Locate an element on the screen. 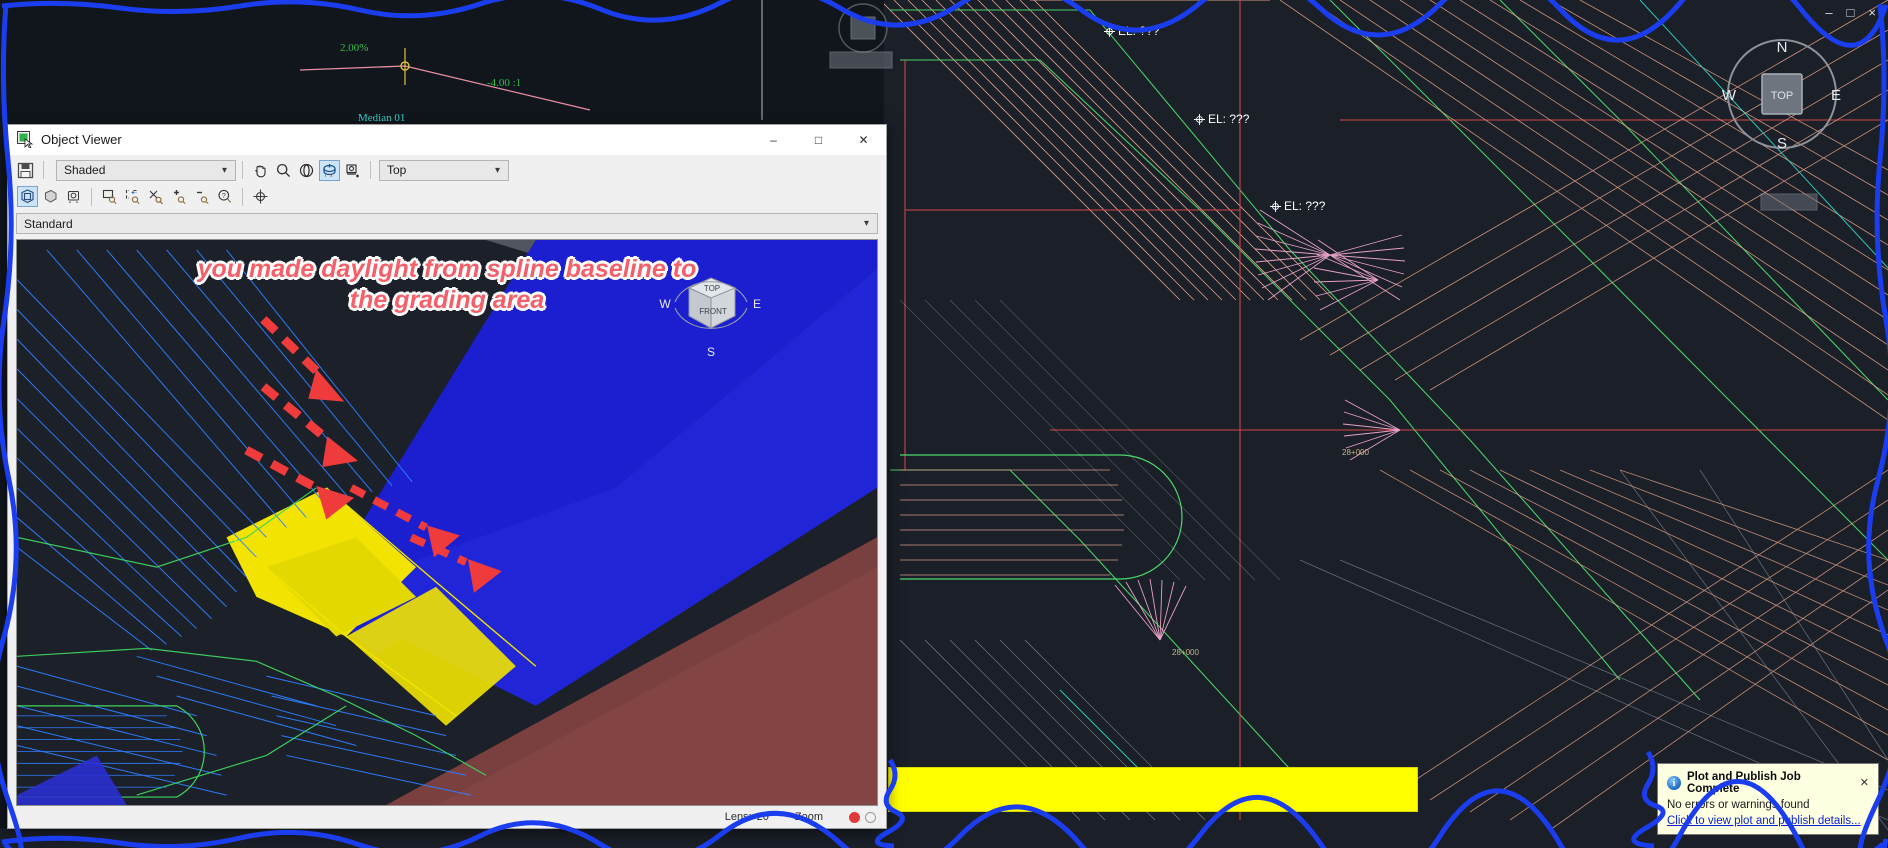 The image size is (1888, 848). toolbar-visual-style-manager: Standard ▾ is located at coordinates (447, 225).